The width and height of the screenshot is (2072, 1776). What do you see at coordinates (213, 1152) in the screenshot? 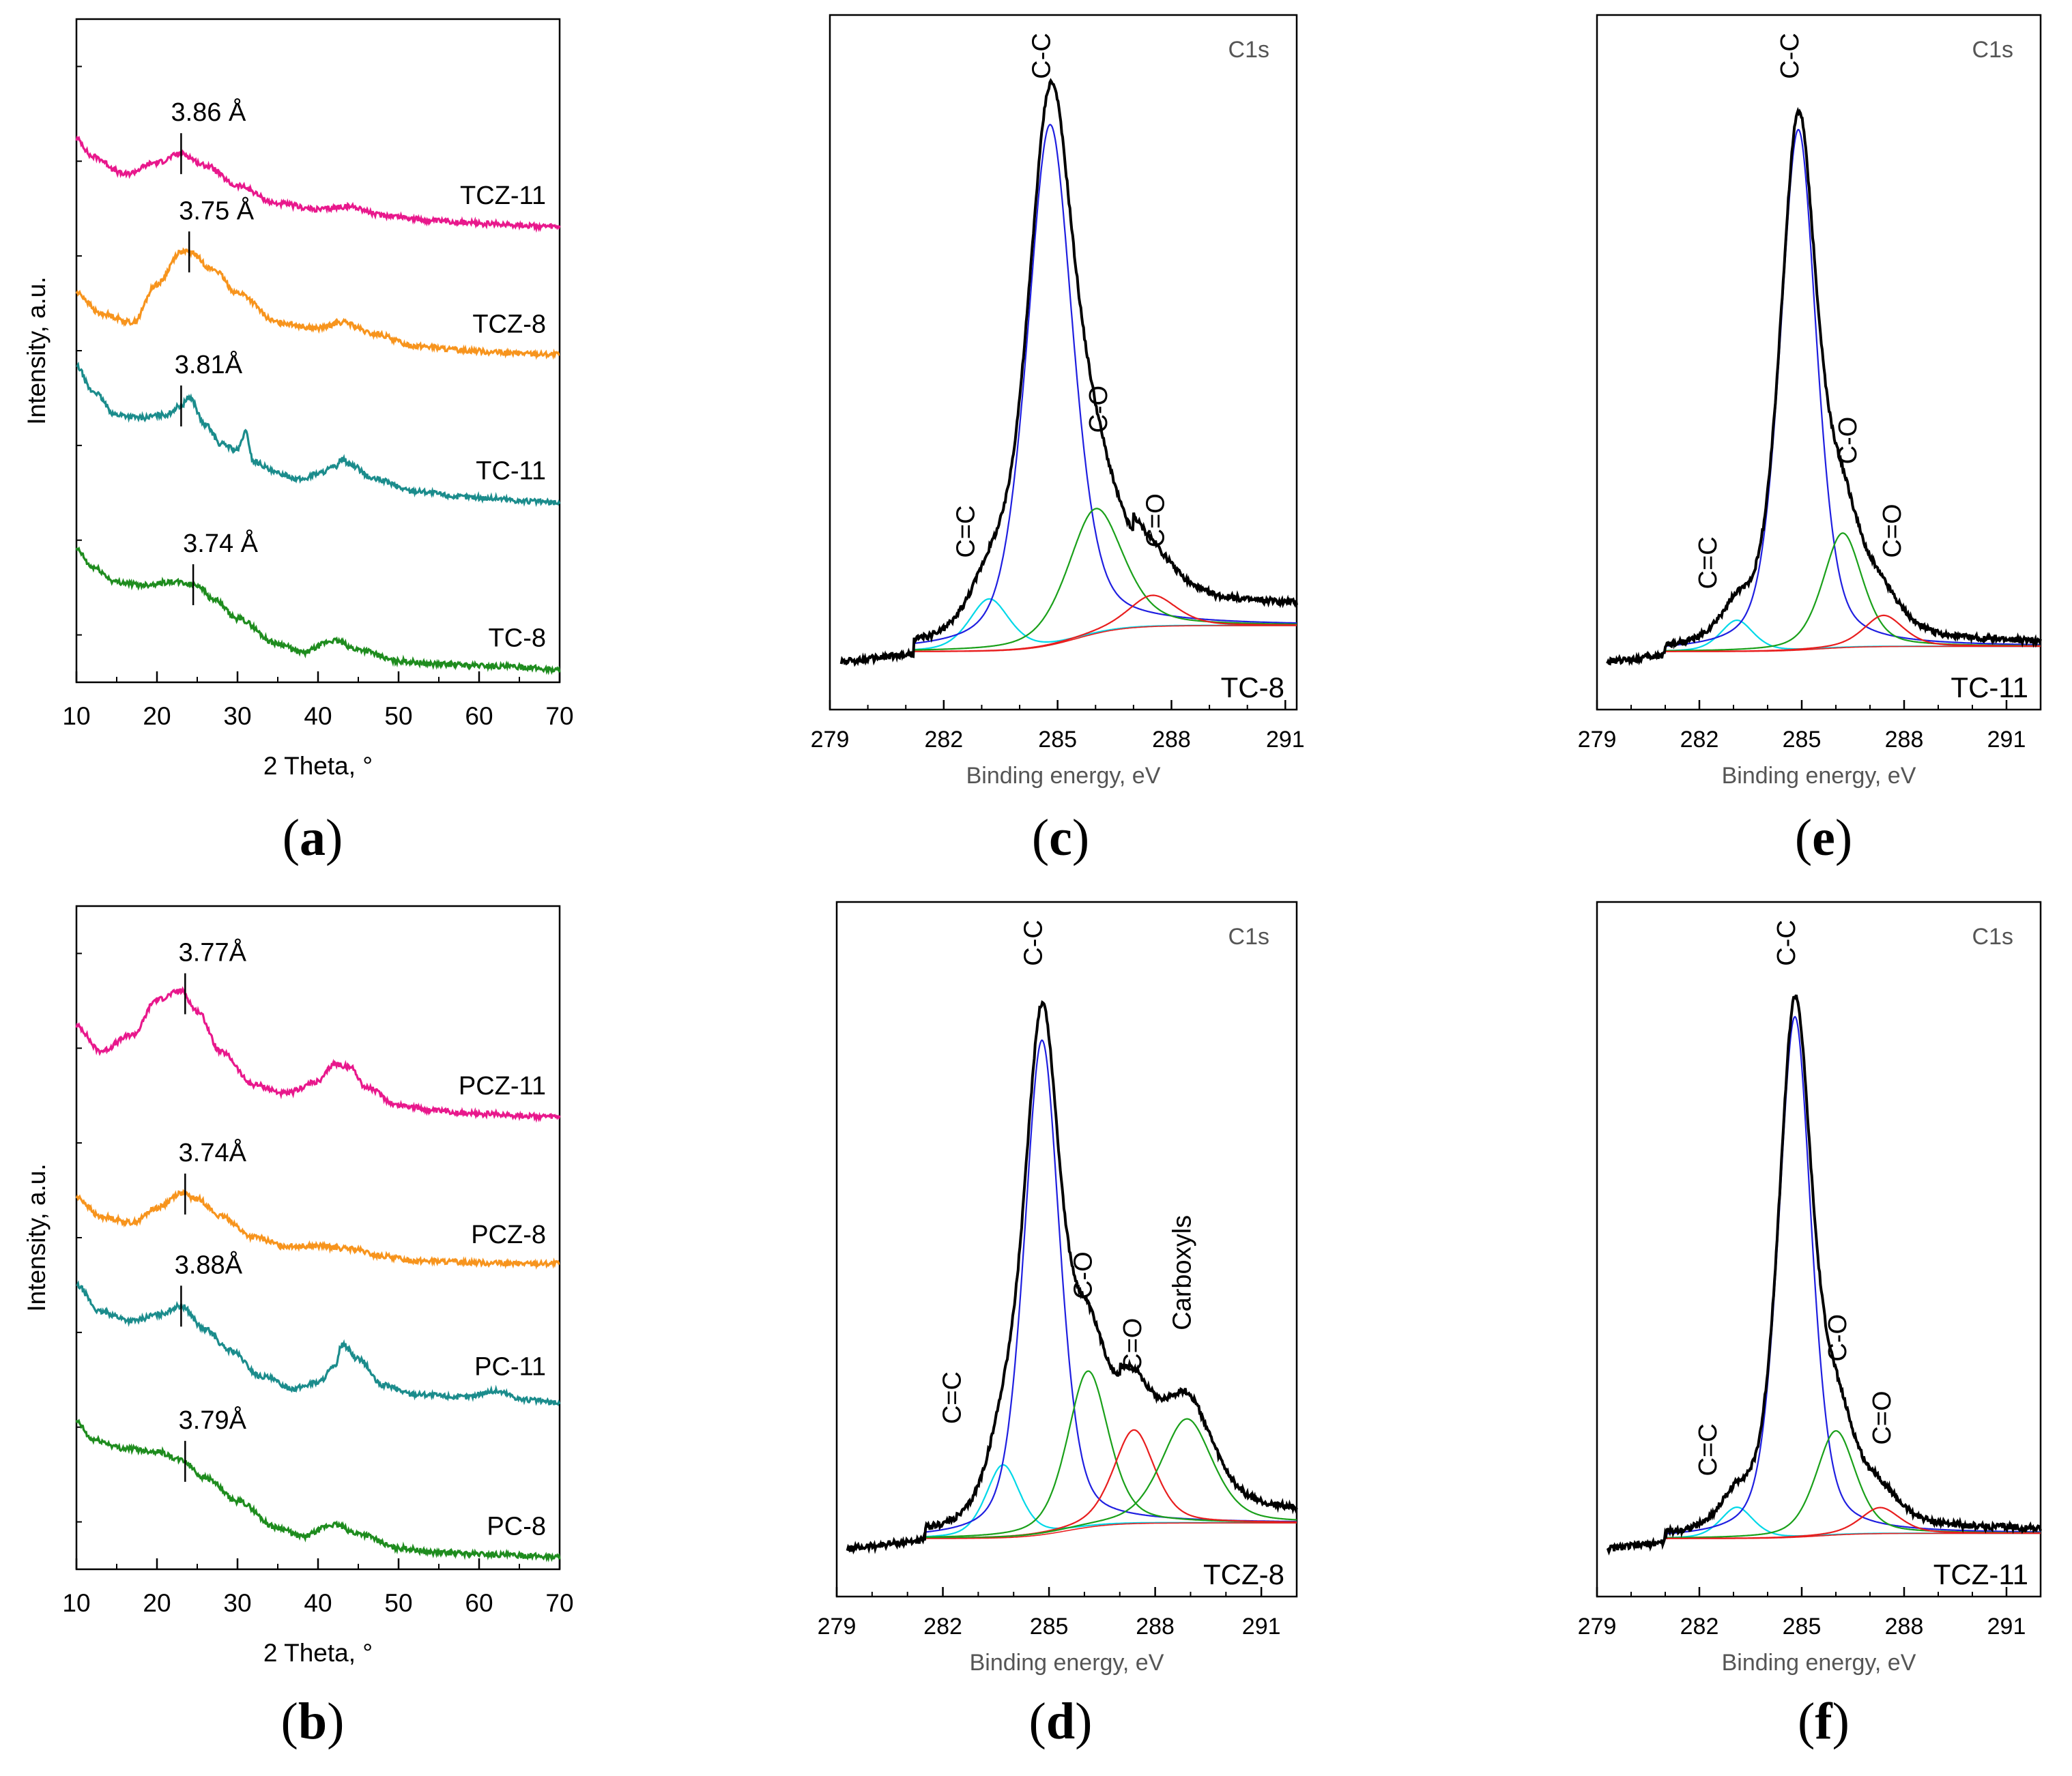
I see `peak-label: 3.74Å` at bounding box center [213, 1152].